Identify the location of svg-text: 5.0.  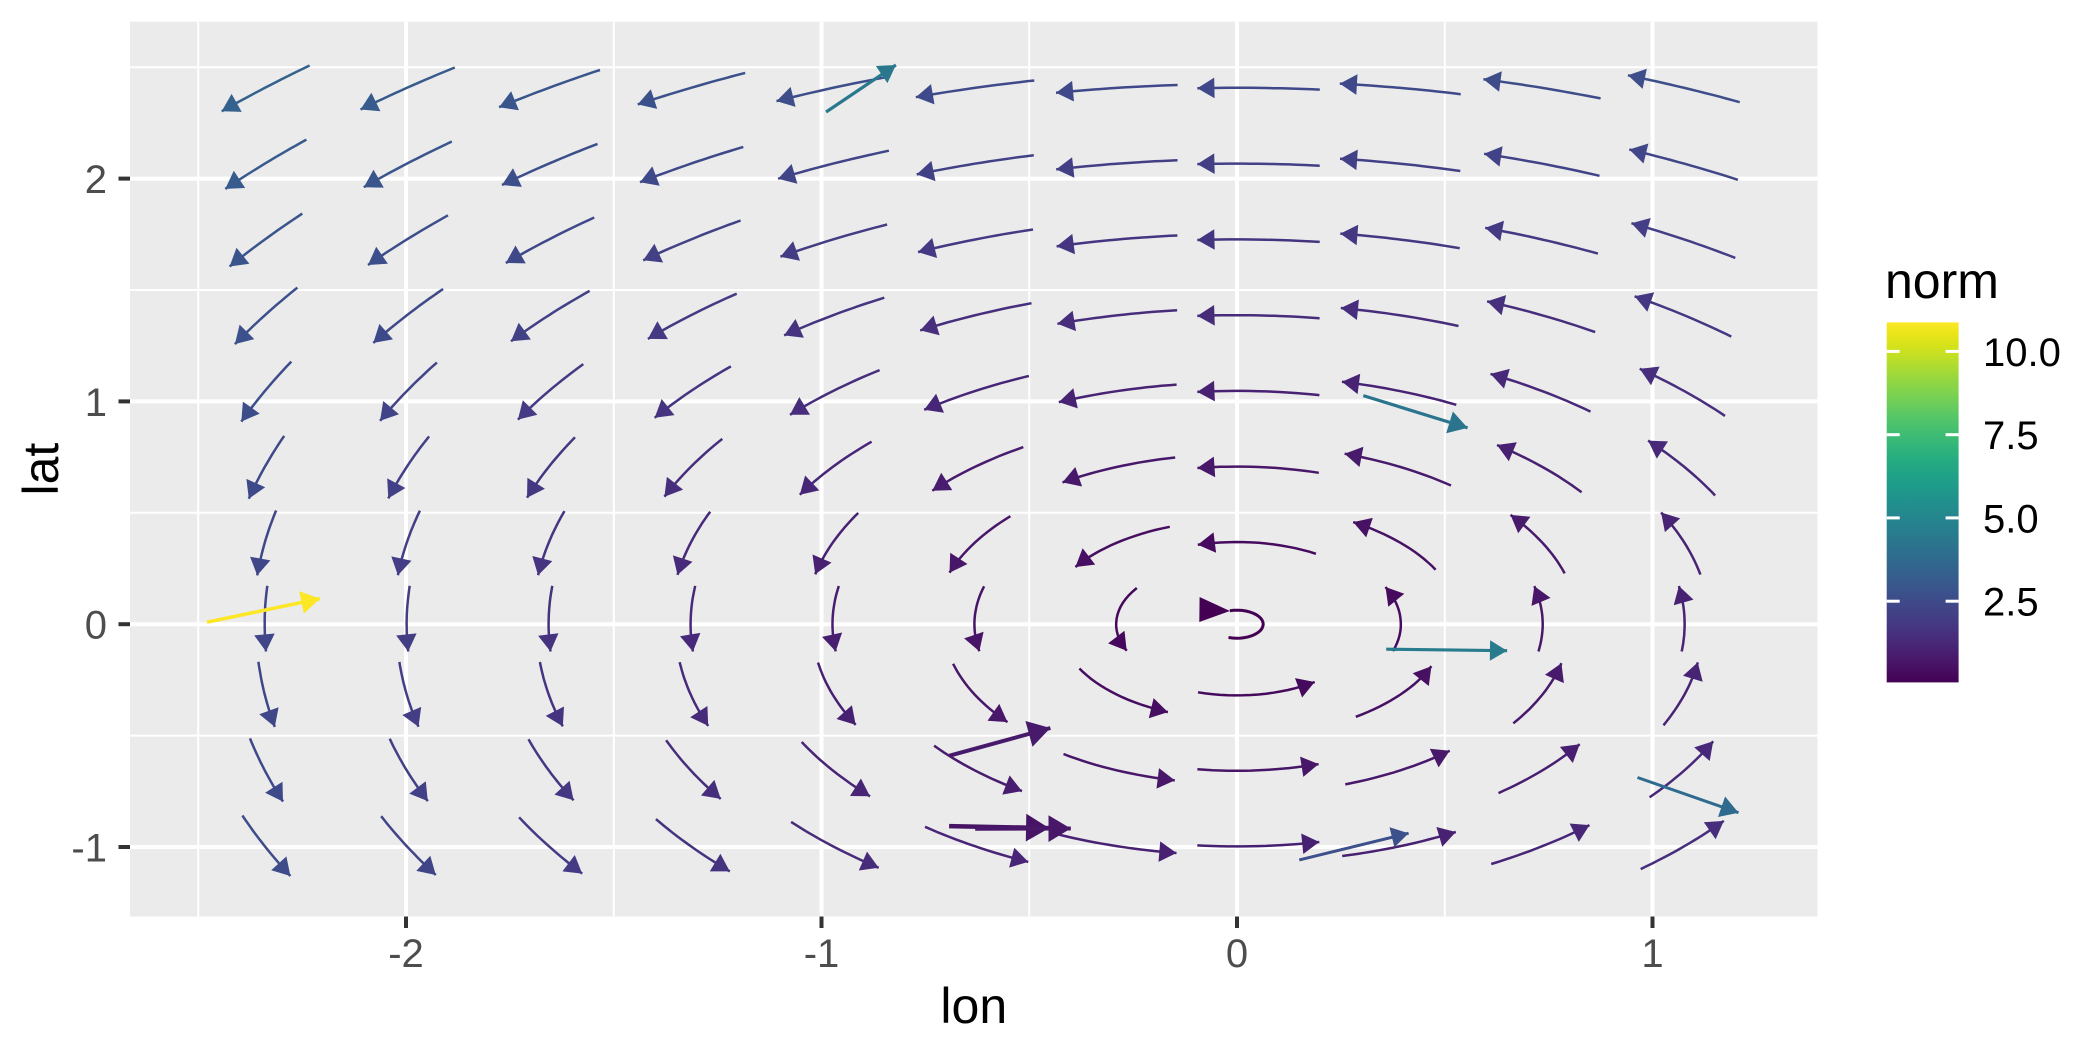
(2011, 519).